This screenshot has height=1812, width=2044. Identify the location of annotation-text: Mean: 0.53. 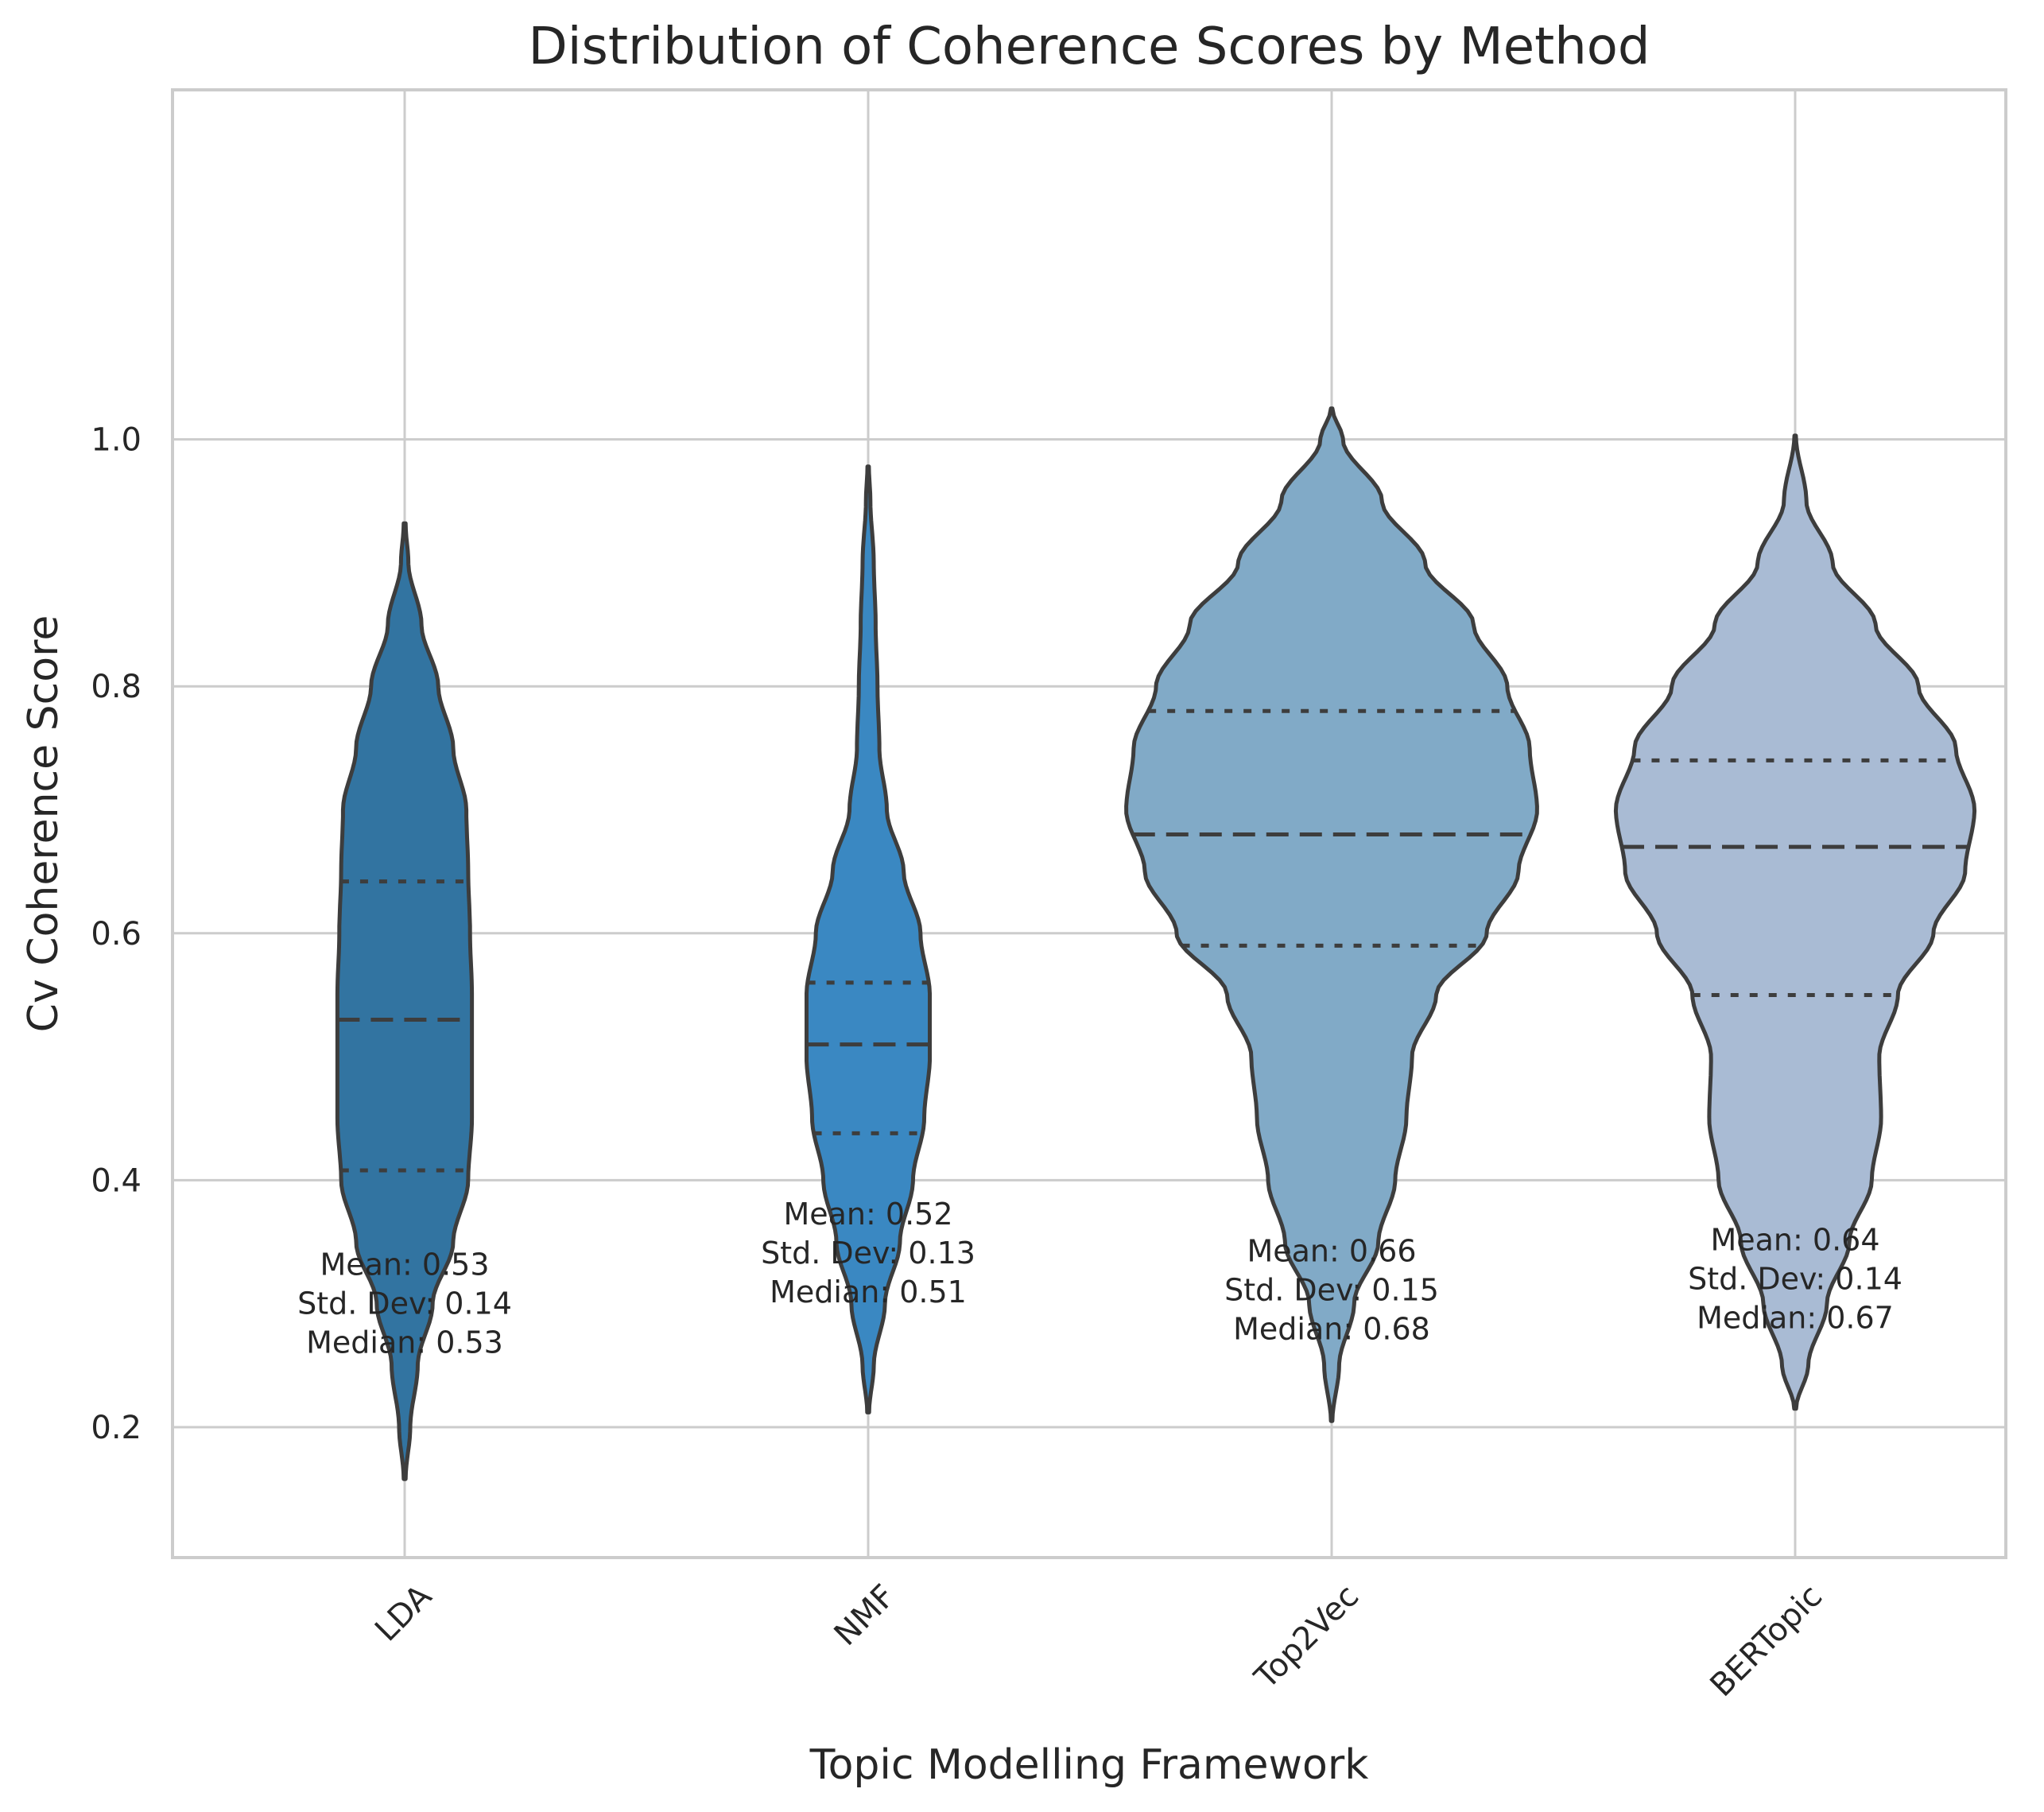
(404, 1264).